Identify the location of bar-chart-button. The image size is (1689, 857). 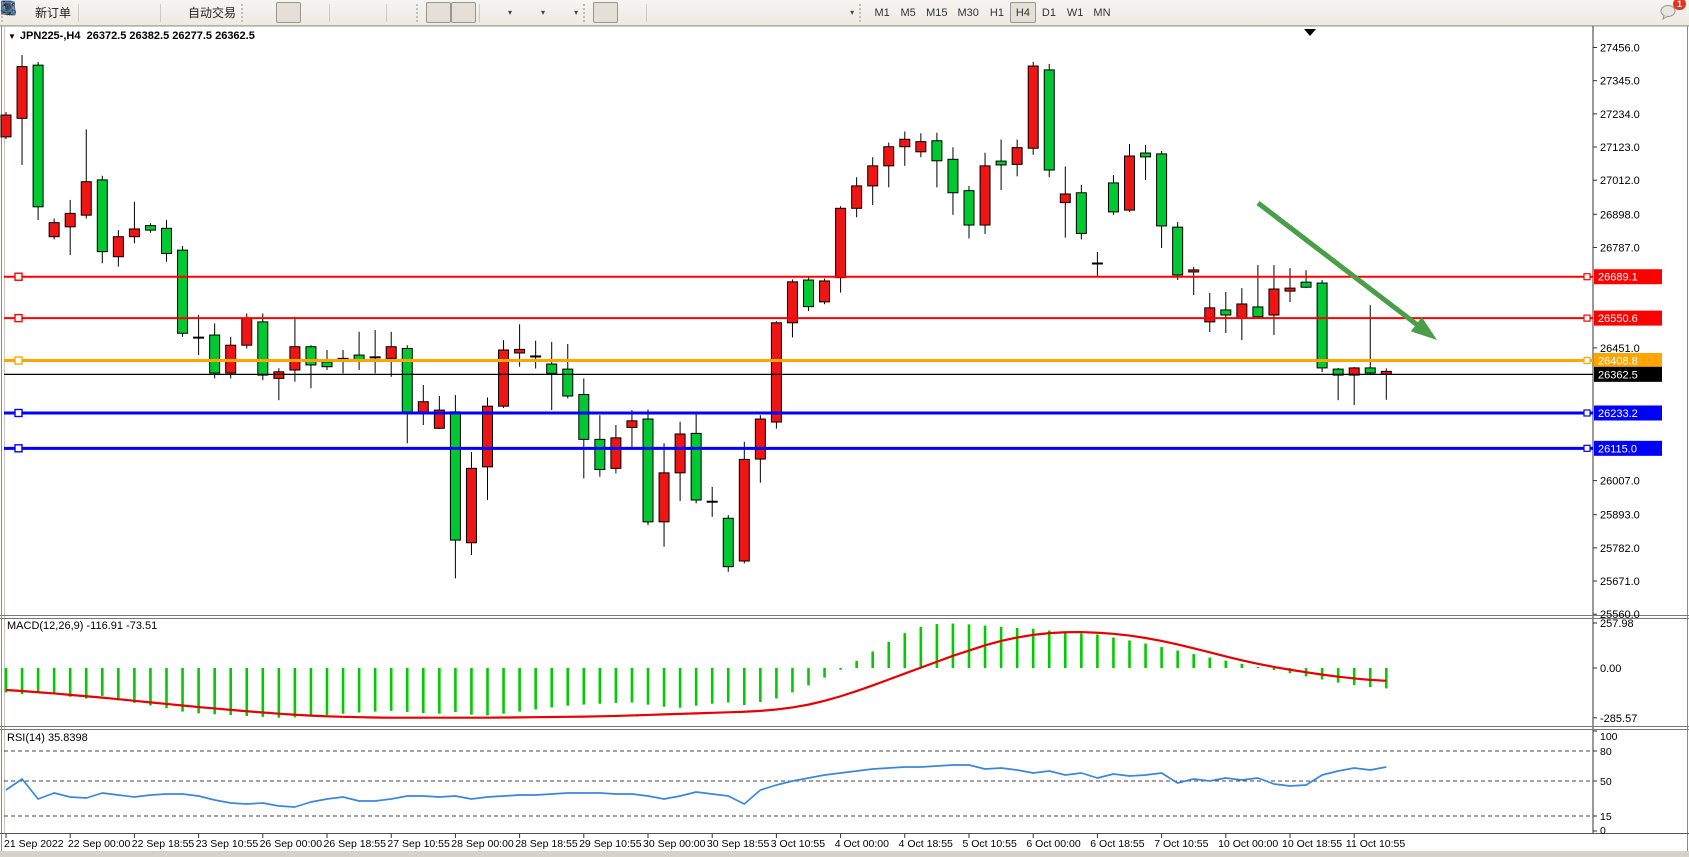
(138, 12).